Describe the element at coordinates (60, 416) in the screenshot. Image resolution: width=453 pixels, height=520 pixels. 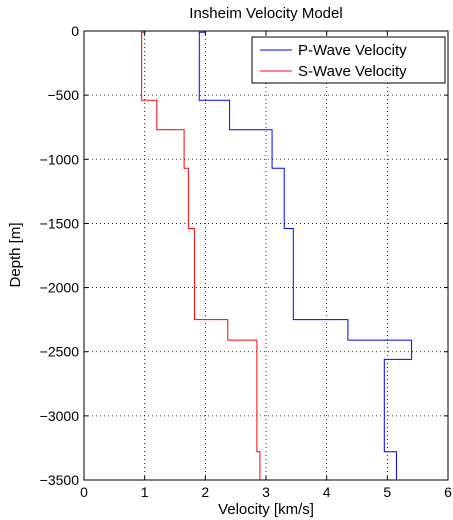
I see `y-tick-label: −3000` at that location.